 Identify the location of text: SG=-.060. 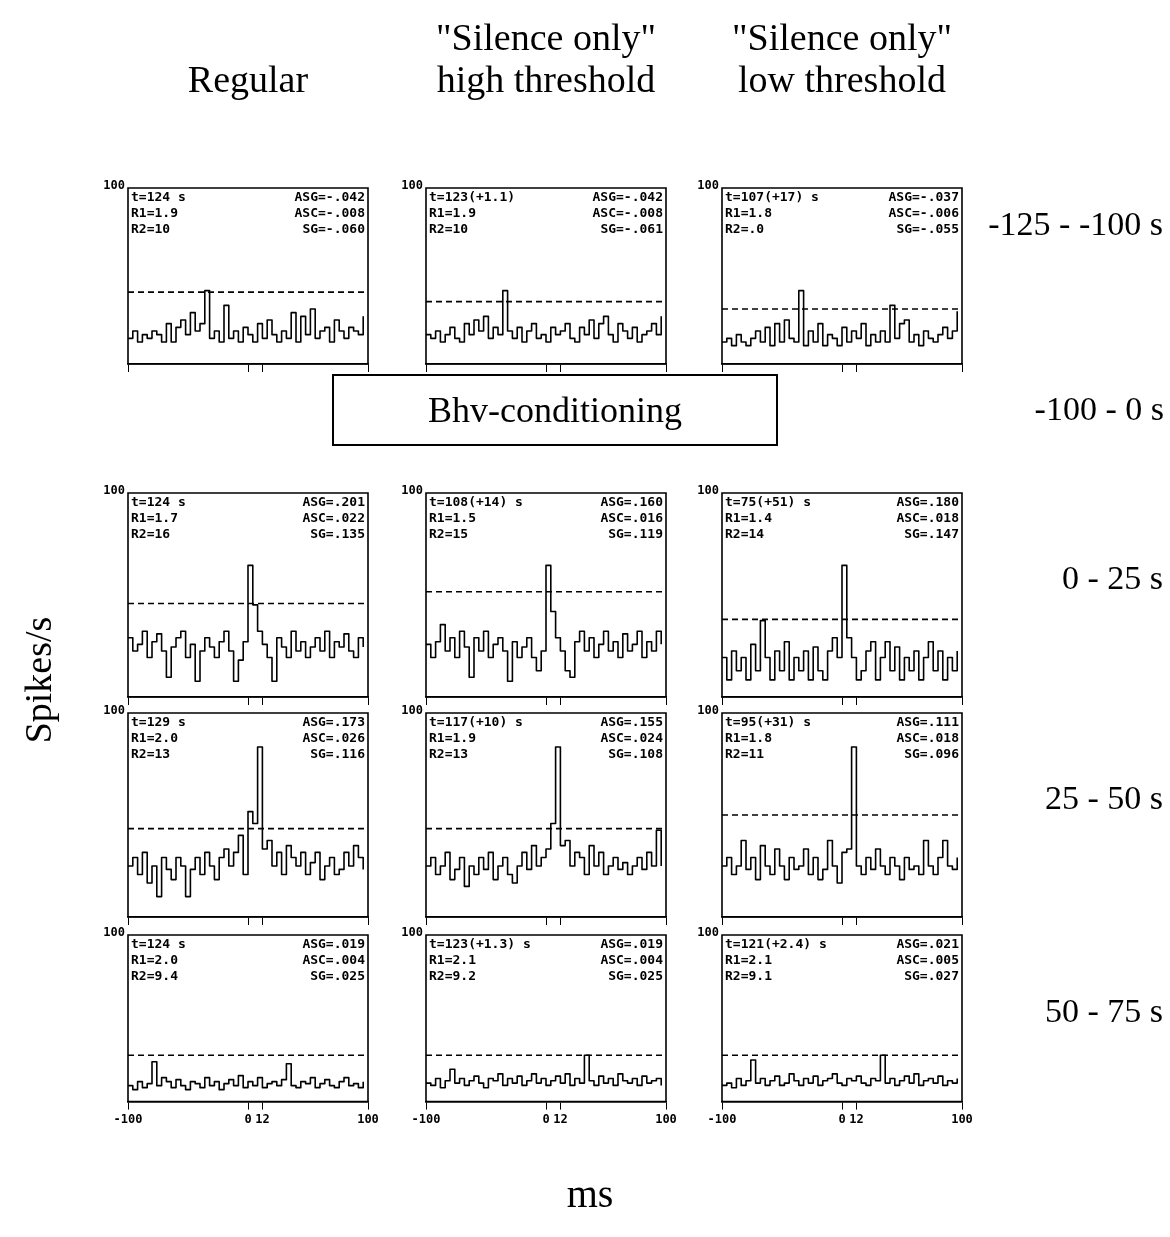
(334, 228).